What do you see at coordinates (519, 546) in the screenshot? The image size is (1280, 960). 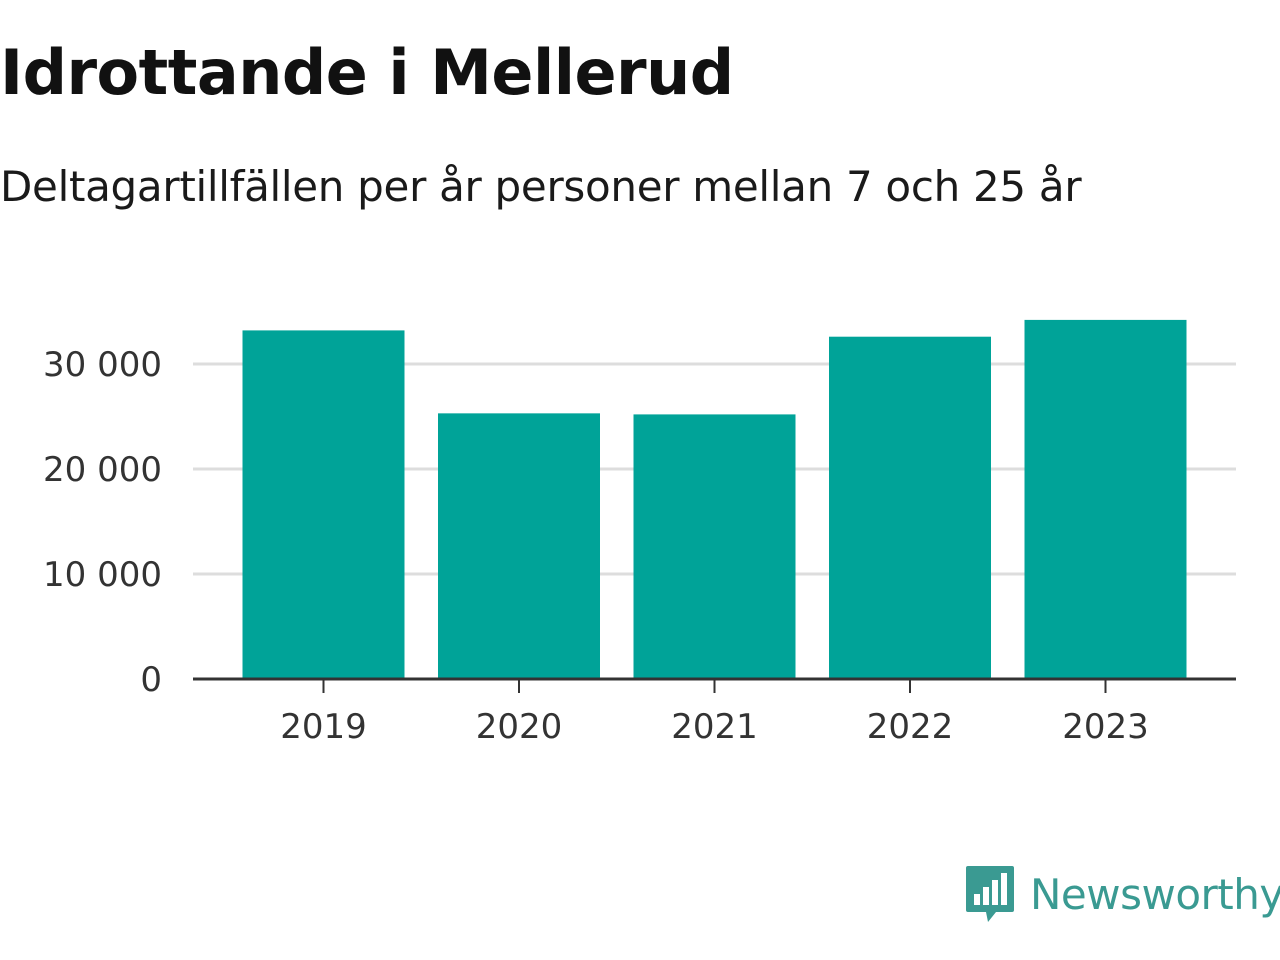 I see `bar-2020` at bounding box center [519, 546].